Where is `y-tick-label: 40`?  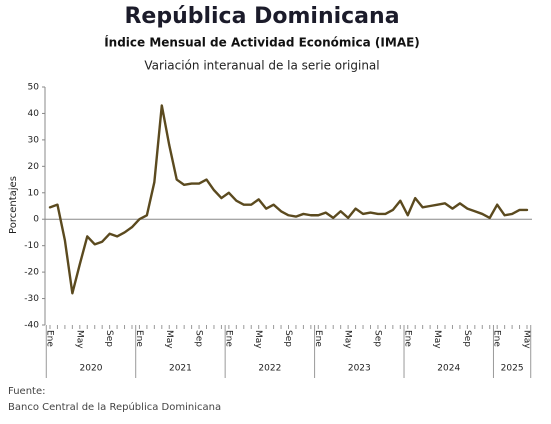
y-tick-label: 40 is located at coordinates (34, 114).